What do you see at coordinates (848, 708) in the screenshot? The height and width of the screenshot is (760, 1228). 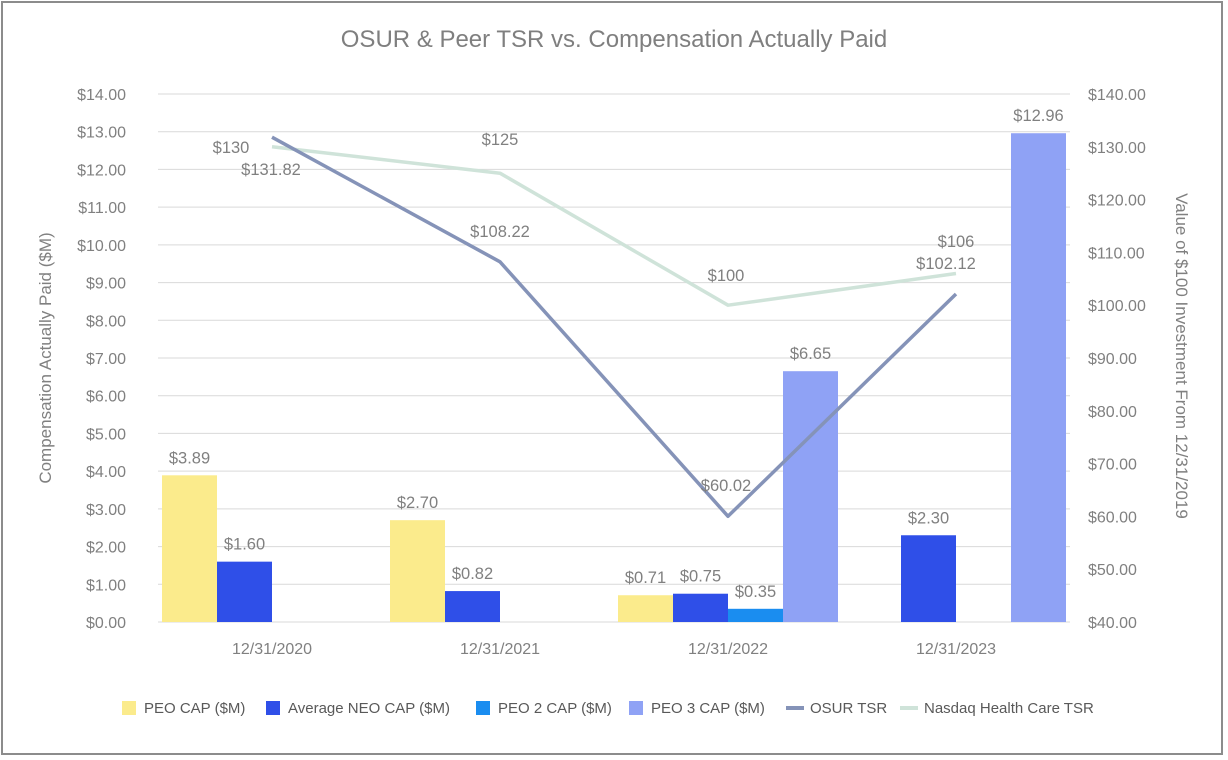 I see `legend-label: OSUR TSR` at bounding box center [848, 708].